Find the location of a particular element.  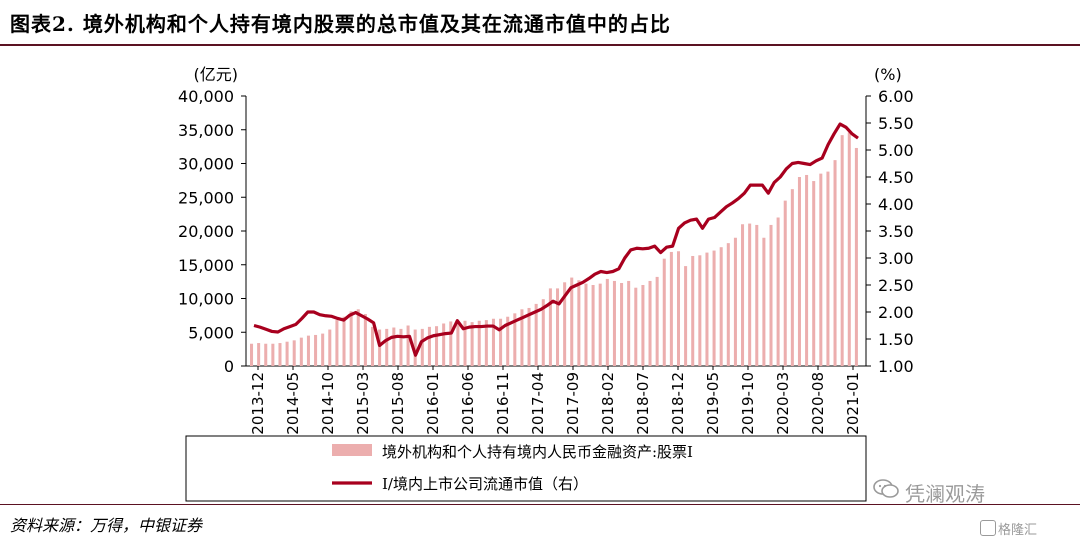

x-tick-label: 2018-07 is located at coordinates (643, 403).